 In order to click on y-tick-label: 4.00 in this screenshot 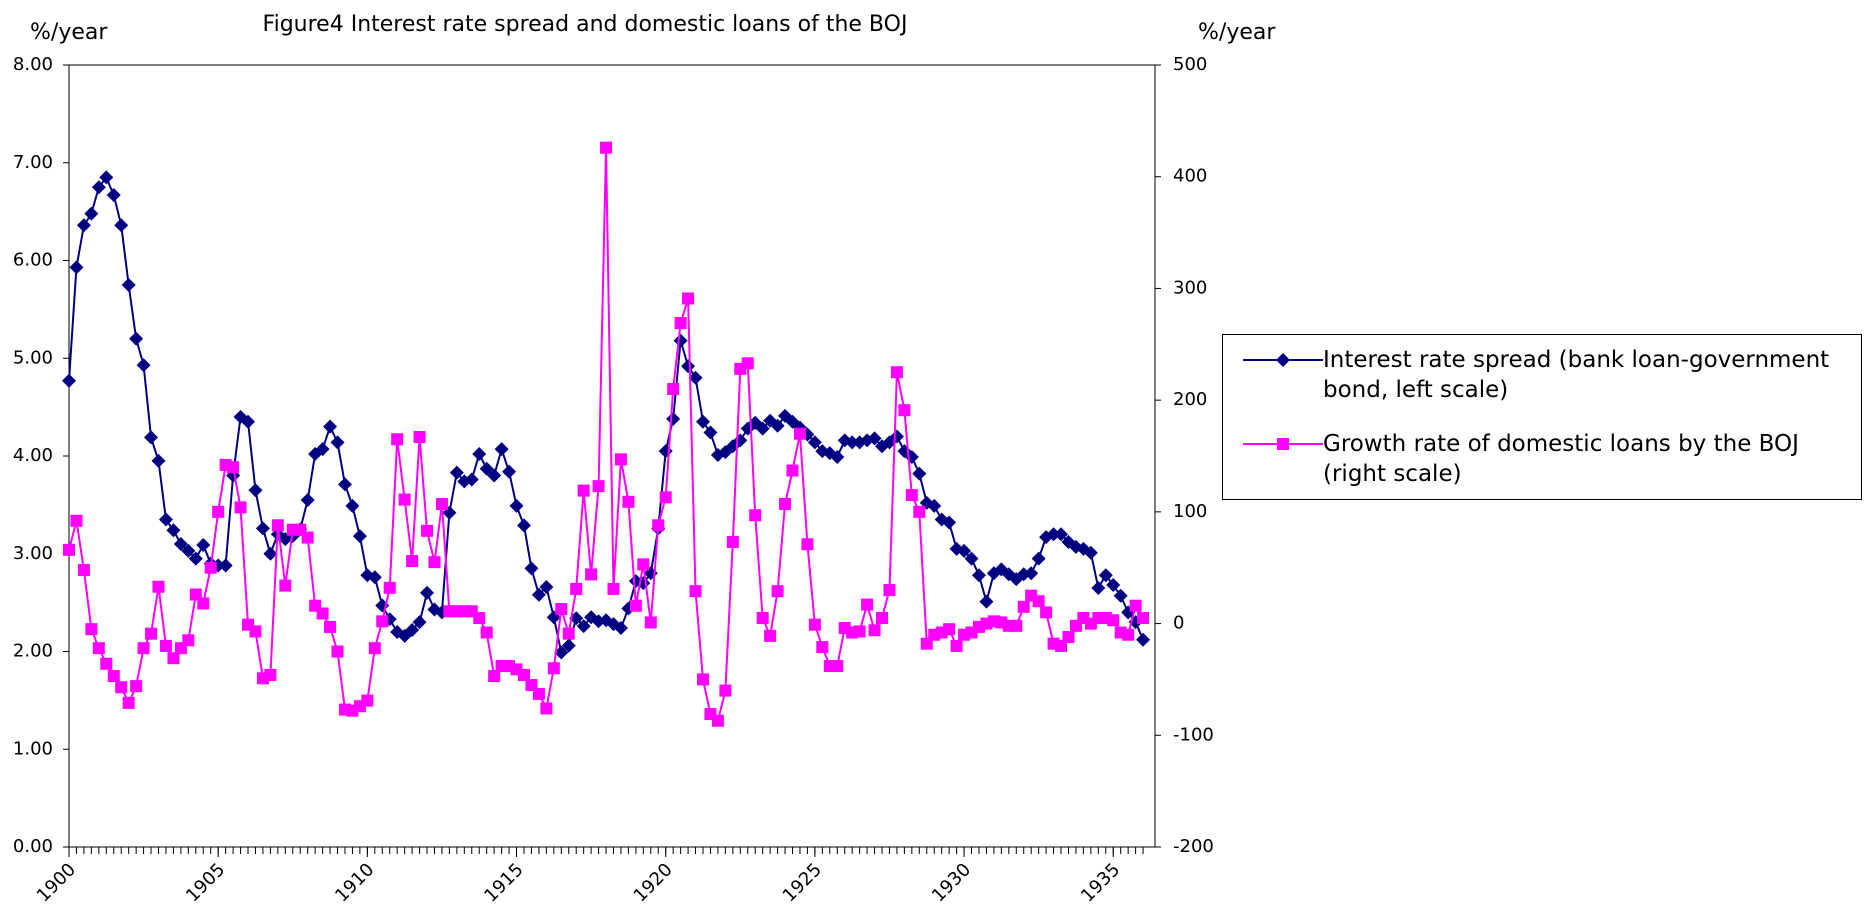, I will do `click(33, 455)`.